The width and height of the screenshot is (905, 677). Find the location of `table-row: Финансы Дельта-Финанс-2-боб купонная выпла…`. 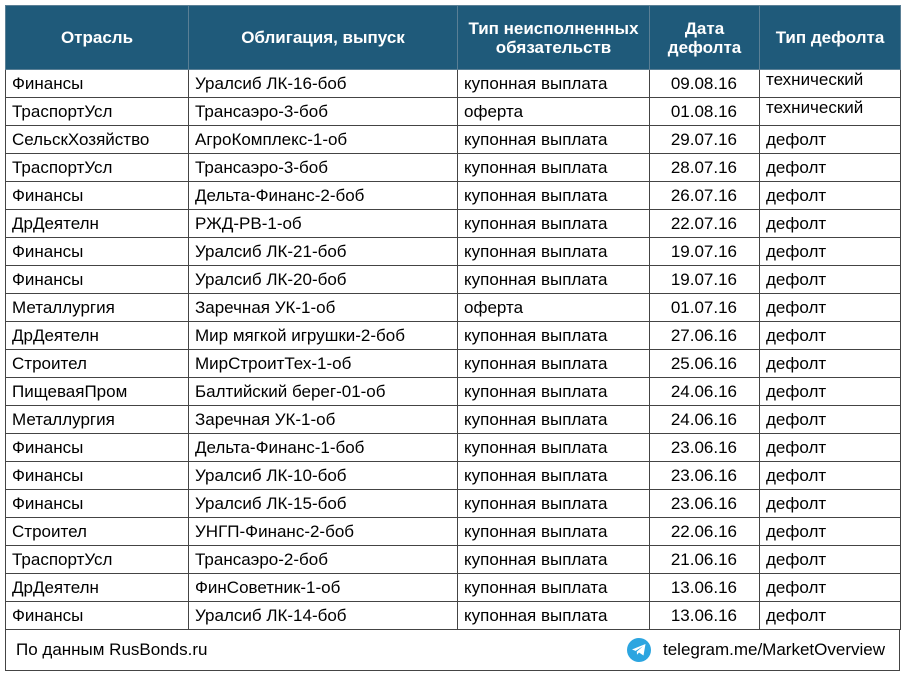

table-row: Финансы Дельта-Финанс-2-боб купонная выпла… is located at coordinates (453, 195).